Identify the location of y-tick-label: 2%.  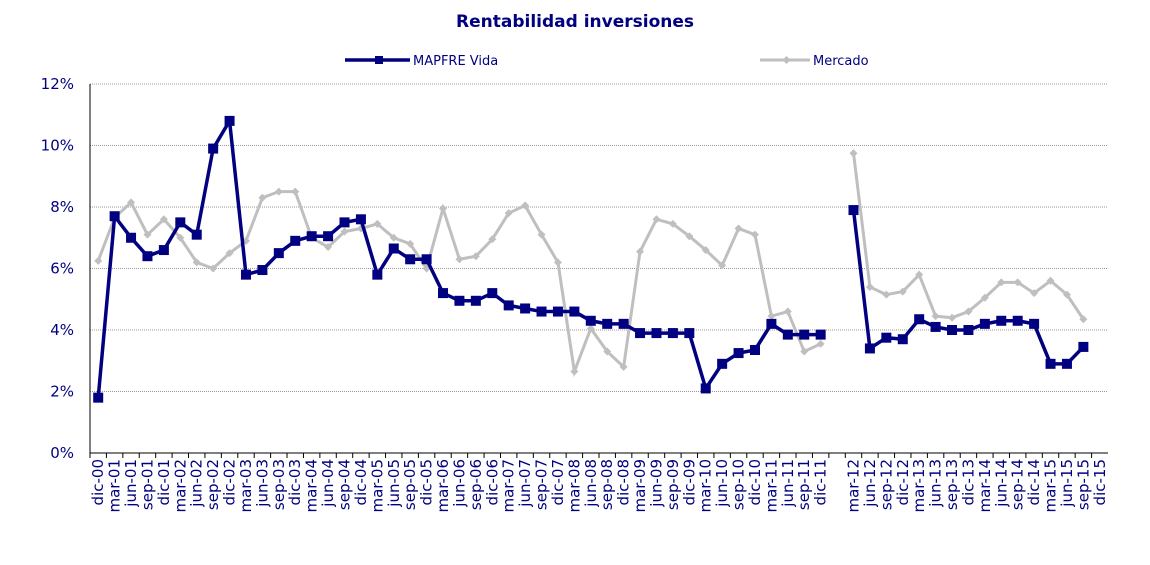
(62, 392).